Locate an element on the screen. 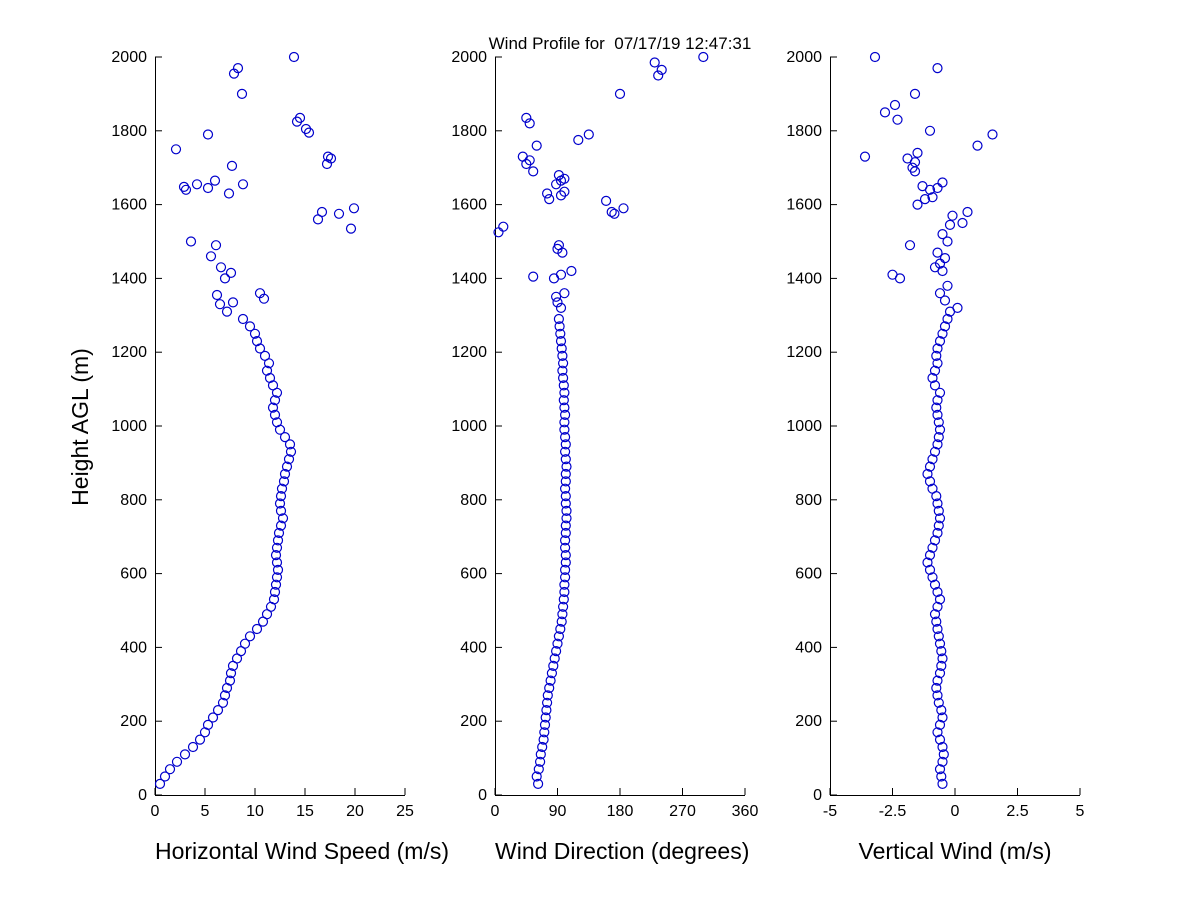 The height and width of the screenshot is (900, 1200). x-axis-label-vertical: Vertical Wind (m/s) is located at coordinates (955, 851).